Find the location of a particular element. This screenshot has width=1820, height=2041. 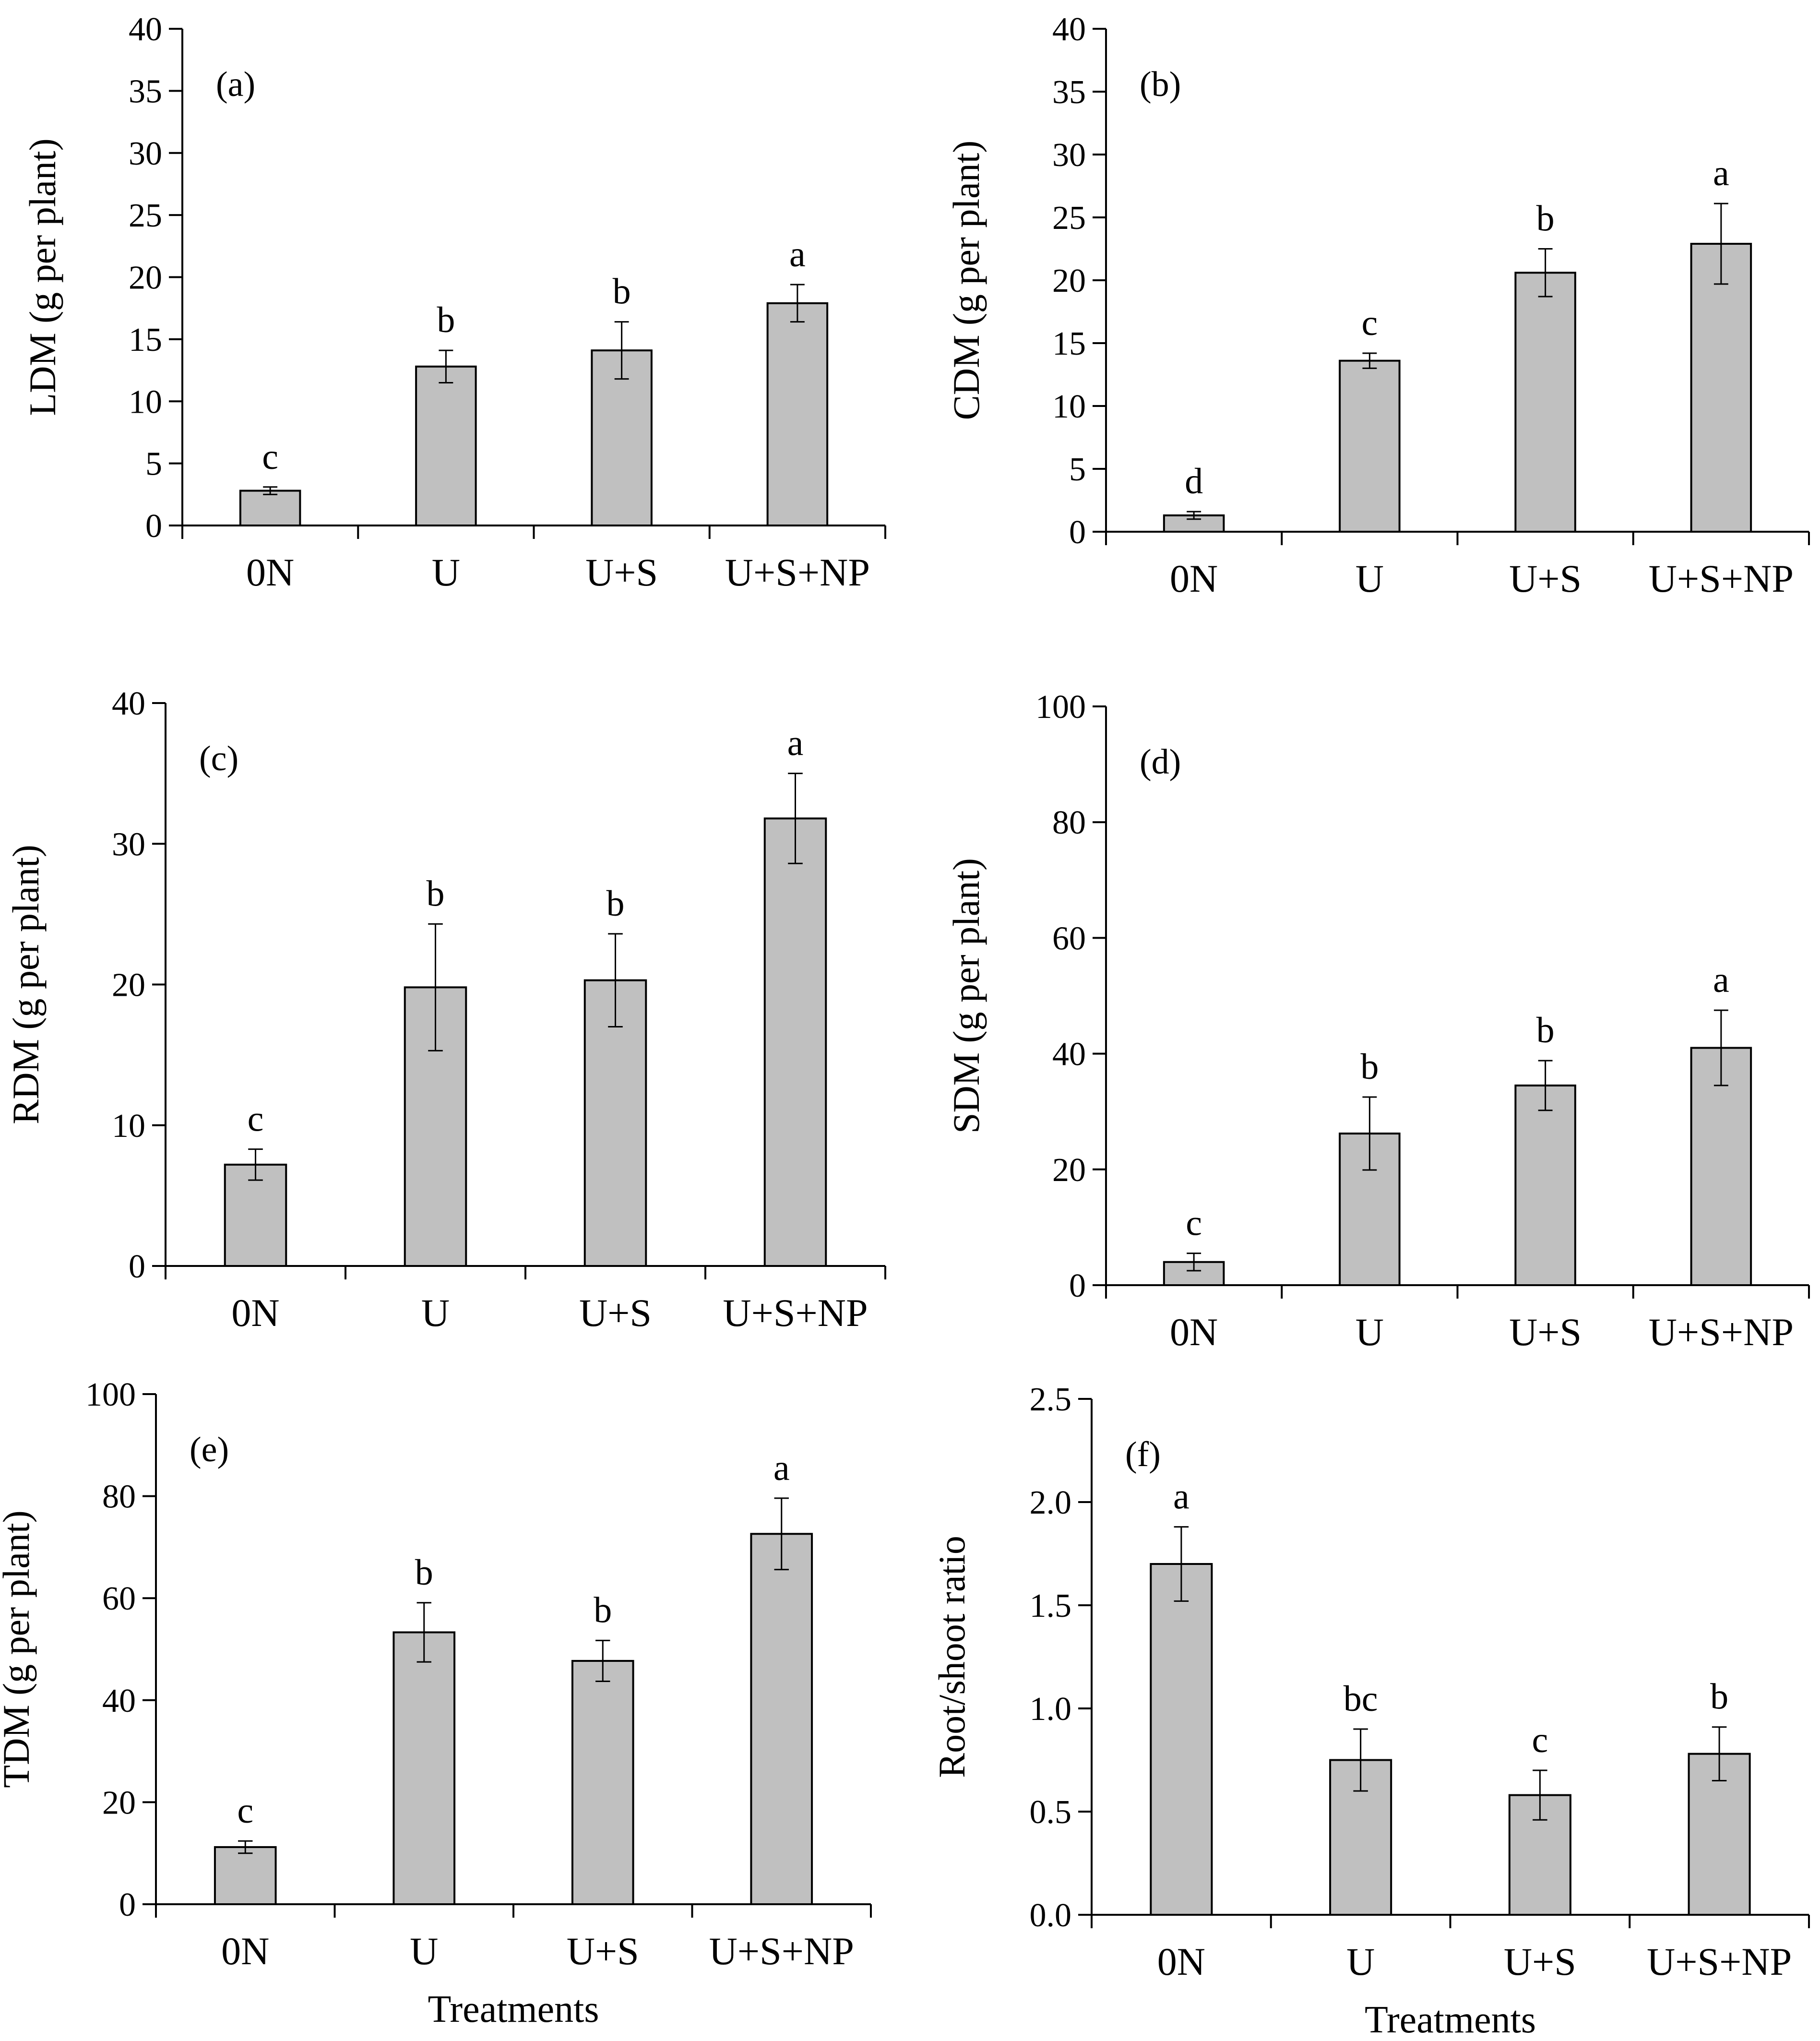

y-tick-label: 1.5 is located at coordinates (1051, 1606).